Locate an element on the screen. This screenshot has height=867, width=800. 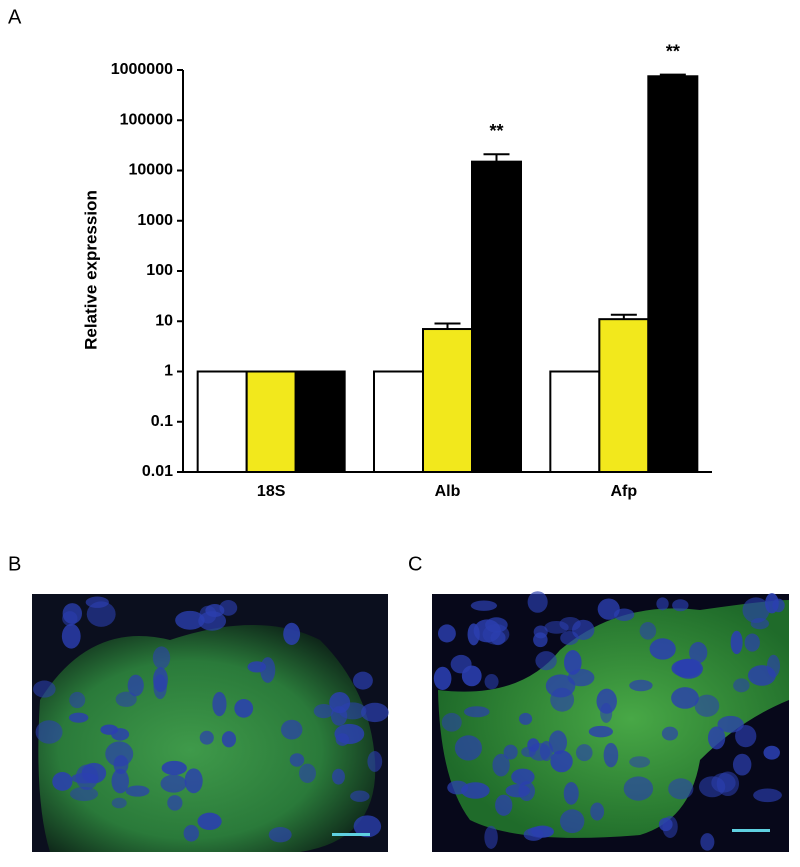
y-tick-label: 1000000 is located at coordinates (142, 69).